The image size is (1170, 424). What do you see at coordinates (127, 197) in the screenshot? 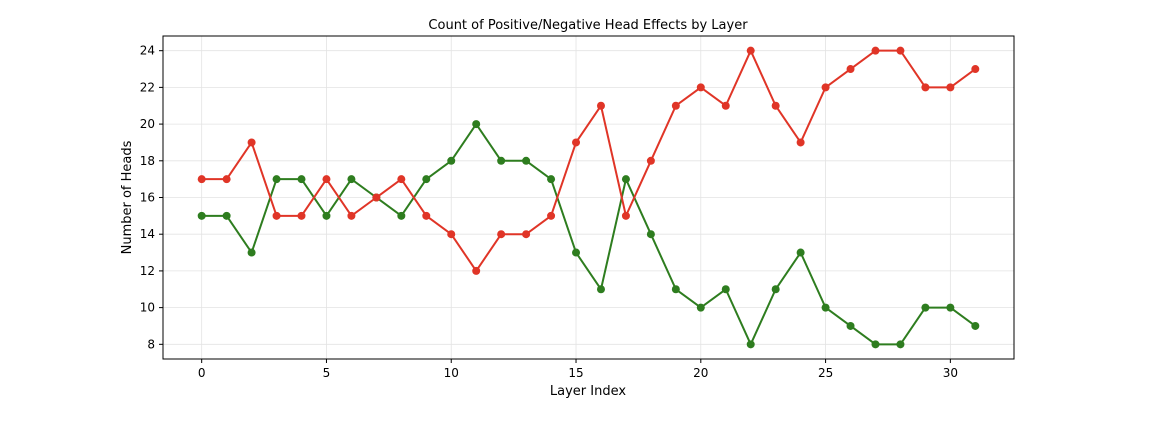
I see `y-axis-label: Number of Heads` at bounding box center [127, 197].